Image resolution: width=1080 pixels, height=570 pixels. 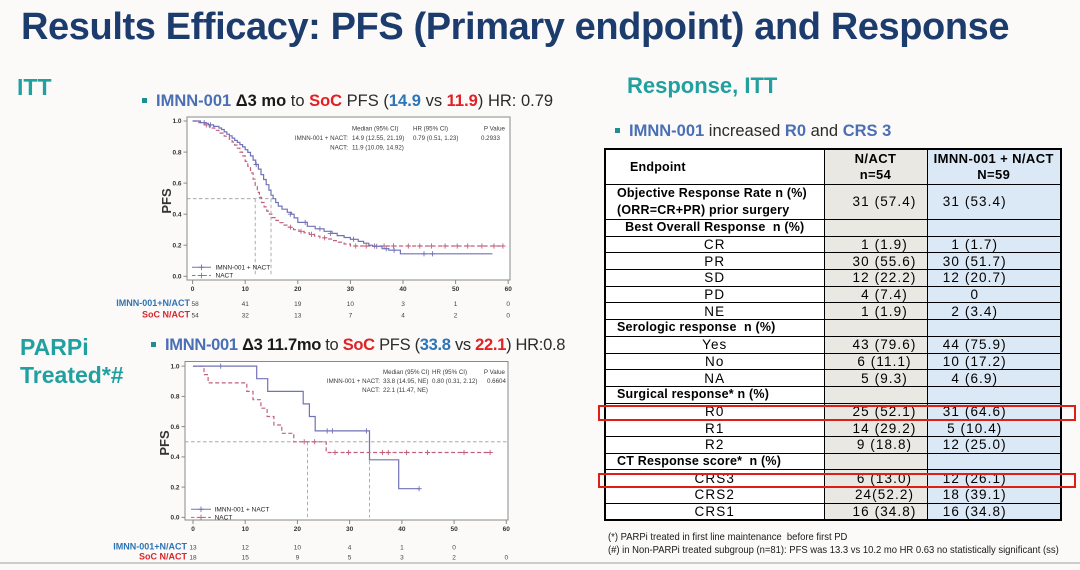 I want to click on svg-text: 0.2933, so click(x=490, y=138).